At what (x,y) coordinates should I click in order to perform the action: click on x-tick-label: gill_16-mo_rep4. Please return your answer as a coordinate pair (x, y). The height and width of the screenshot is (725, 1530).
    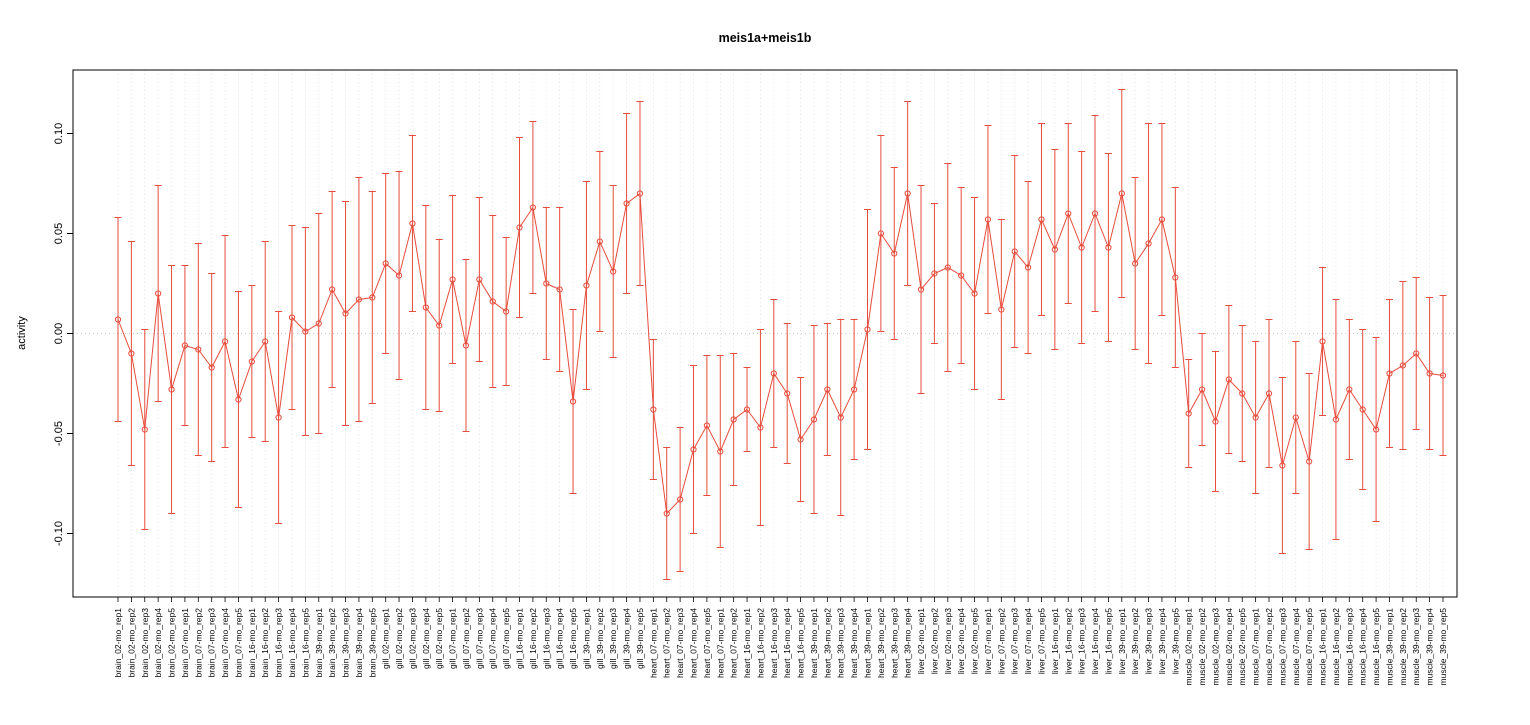
    Looking at the image, I should click on (560, 638).